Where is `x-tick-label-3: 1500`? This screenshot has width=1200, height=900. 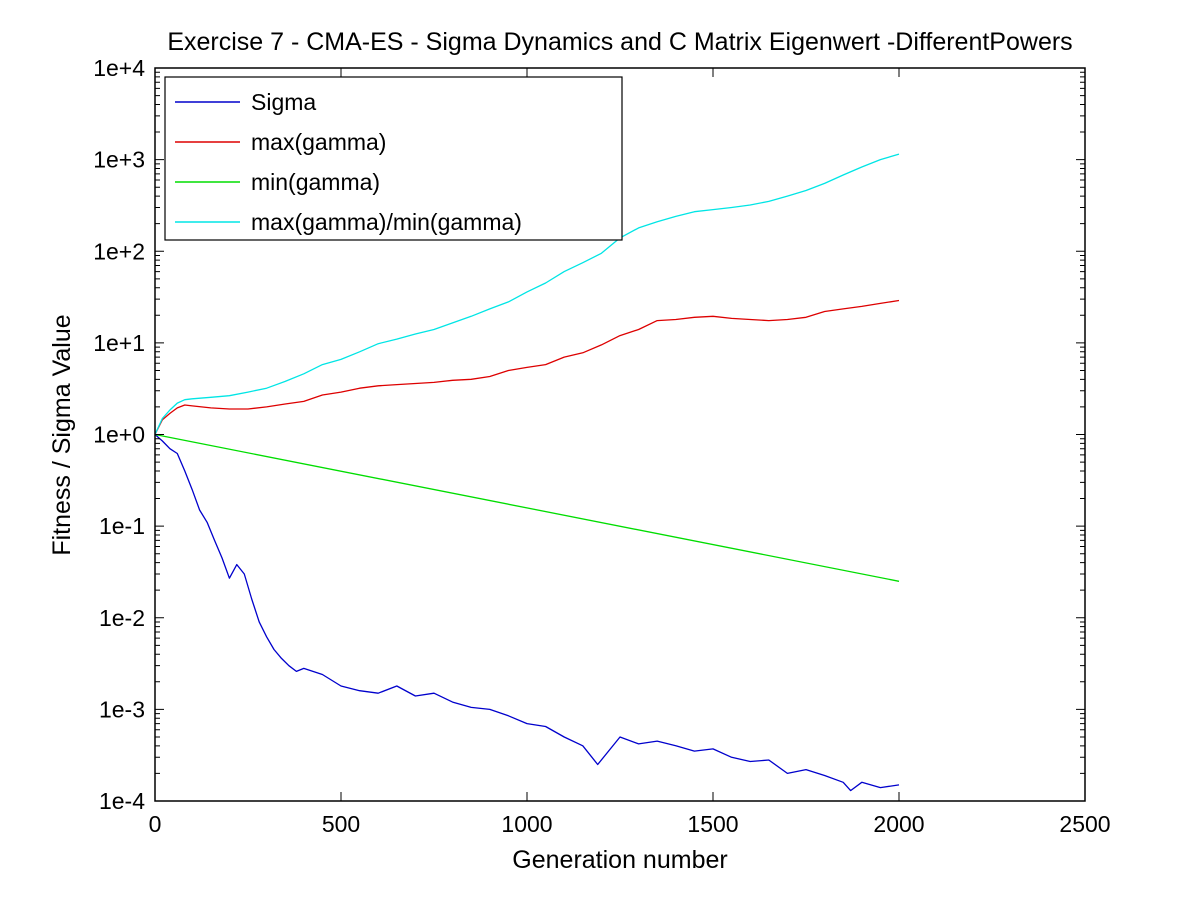
x-tick-label-3: 1500 is located at coordinates (712, 824).